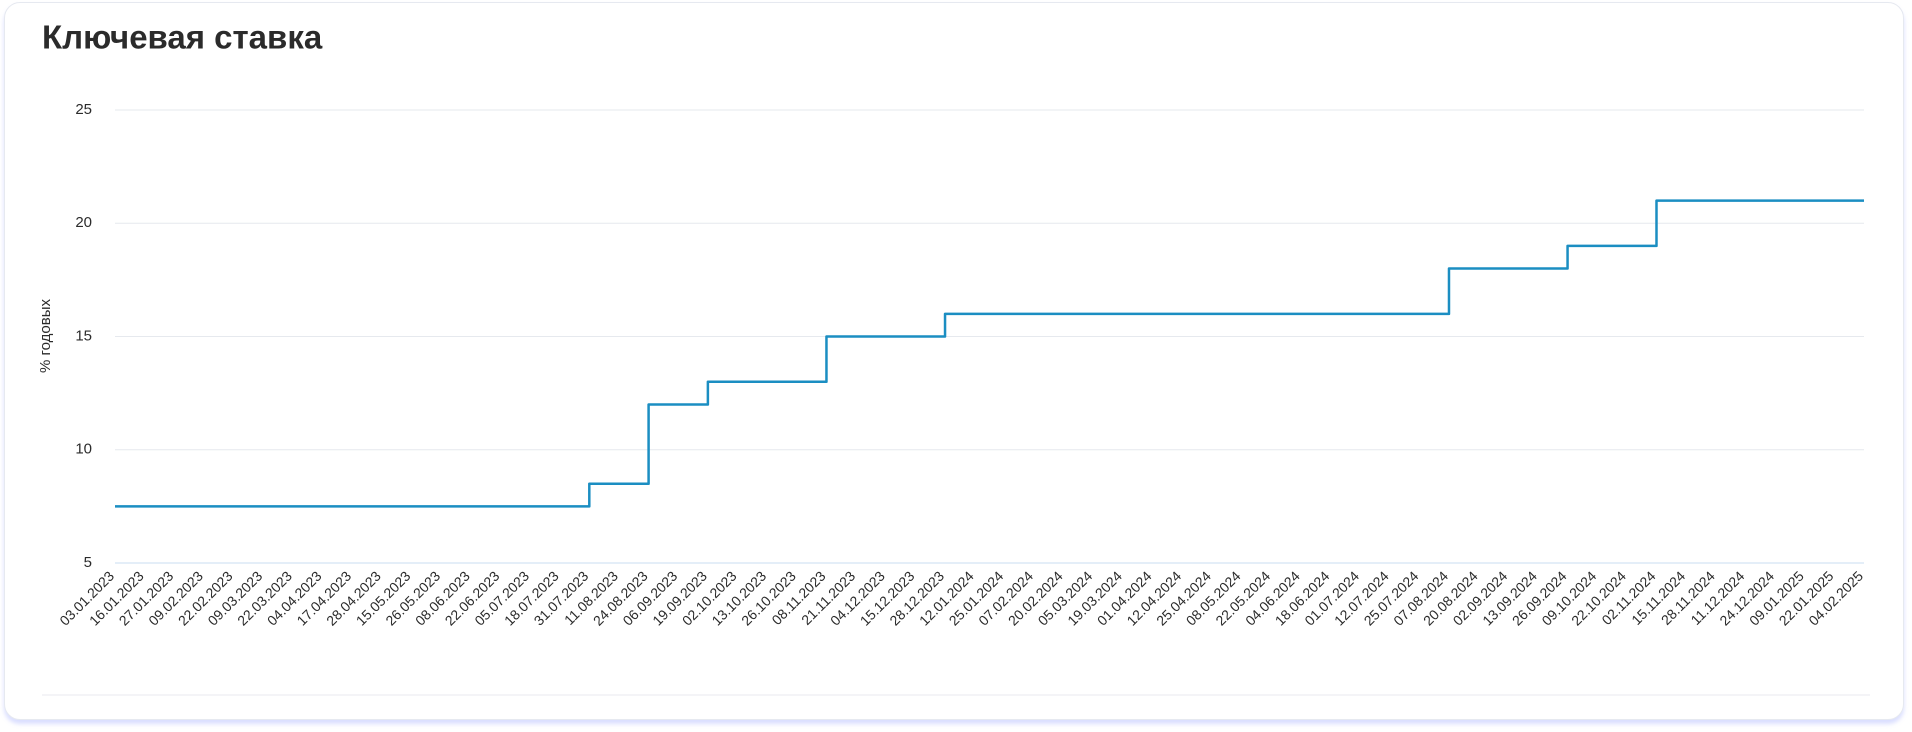 Image resolution: width=1912 pixels, height=732 pixels. Describe the element at coordinates (83, 449) in the screenshot. I see `y-tick-label: 10` at that location.